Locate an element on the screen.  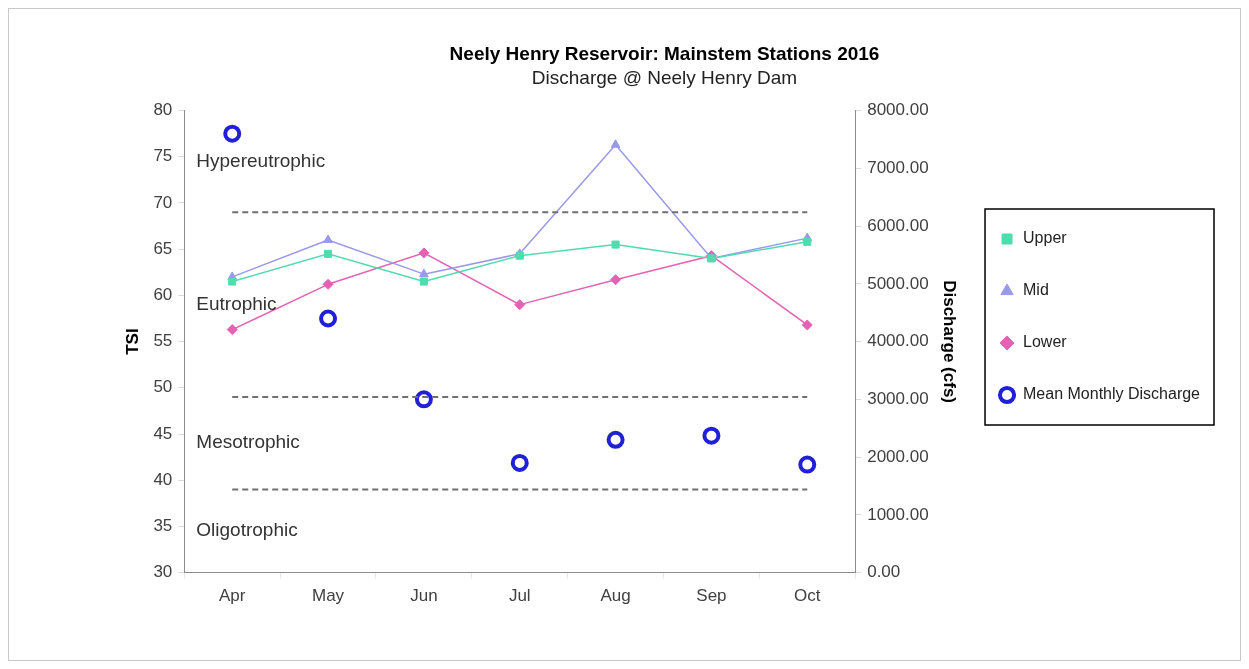
x-tick-label: Sep is located at coordinates (711, 596).